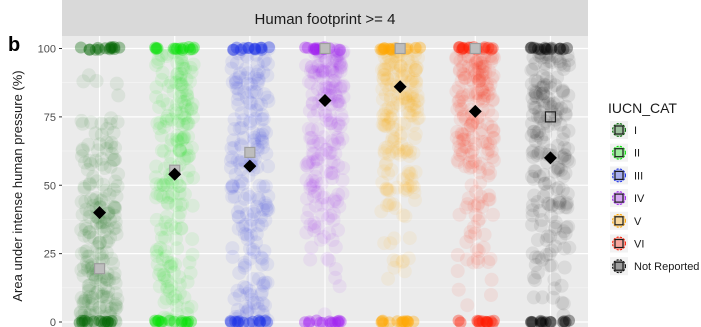  What do you see at coordinates (654, 266) in the screenshot?
I see `legend-entry-not-reported: Not Reported` at bounding box center [654, 266].